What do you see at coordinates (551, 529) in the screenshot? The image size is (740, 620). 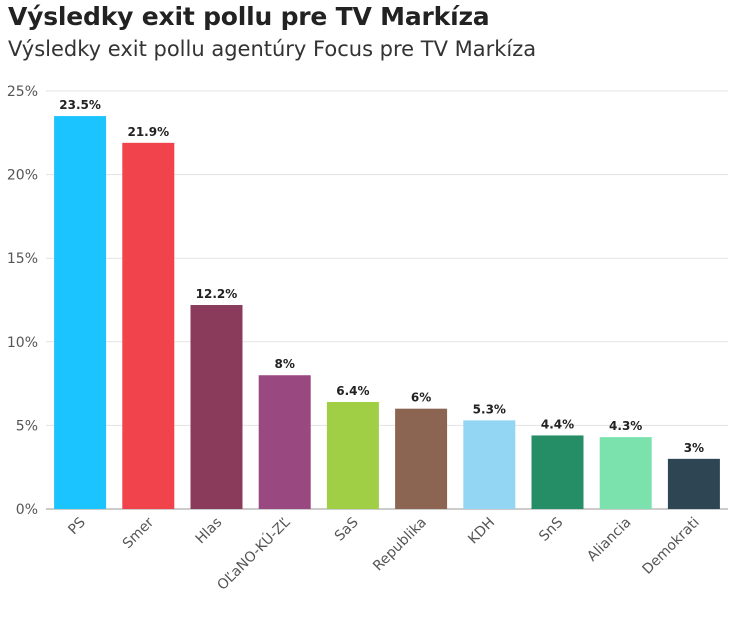 I see `x-tick-label: SnS` at bounding box center [551, 529].